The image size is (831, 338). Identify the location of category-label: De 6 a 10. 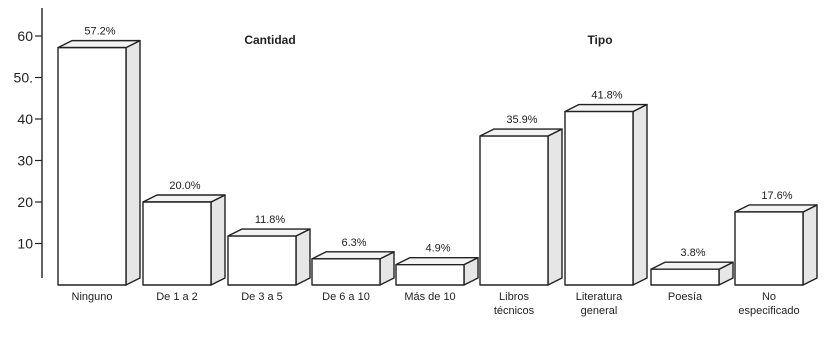
(346, 297).